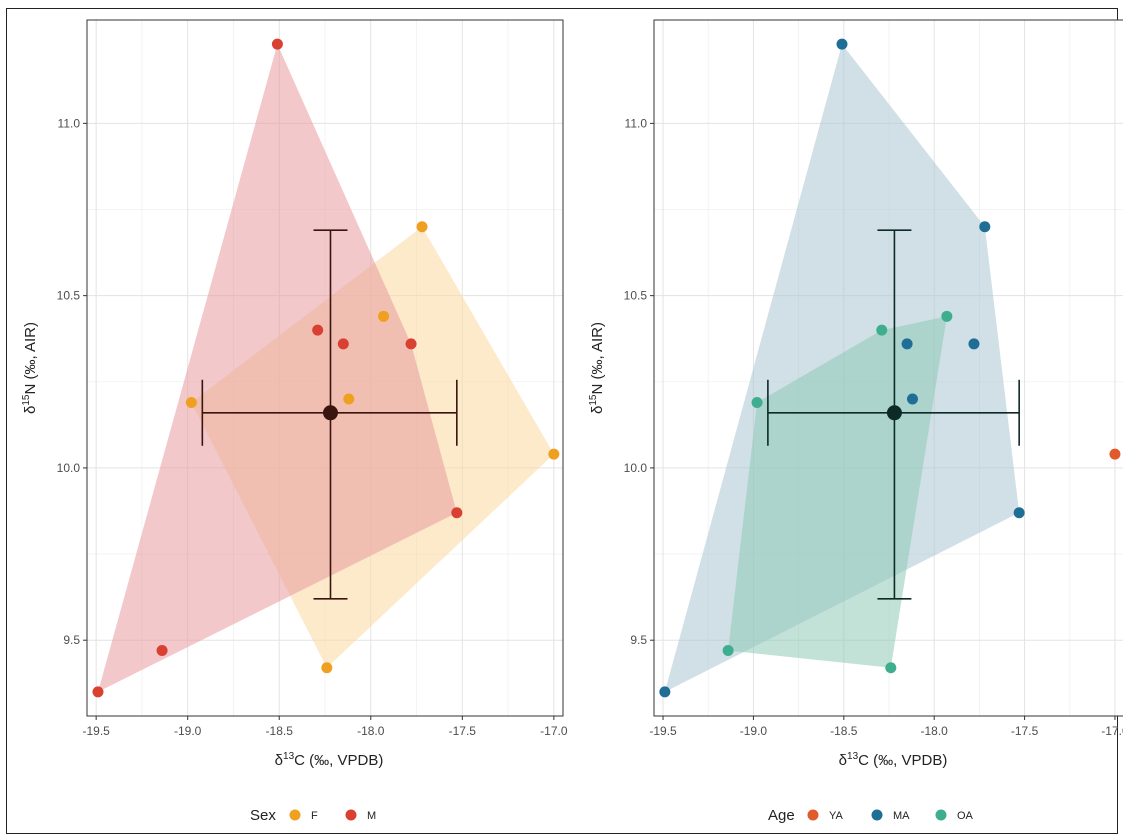 Image resolution: width=1123 pixels, height=840 pixels. Describe the element at coordinates (877, 815) in the screenshot. I see `legend-marker-MA` at that location.